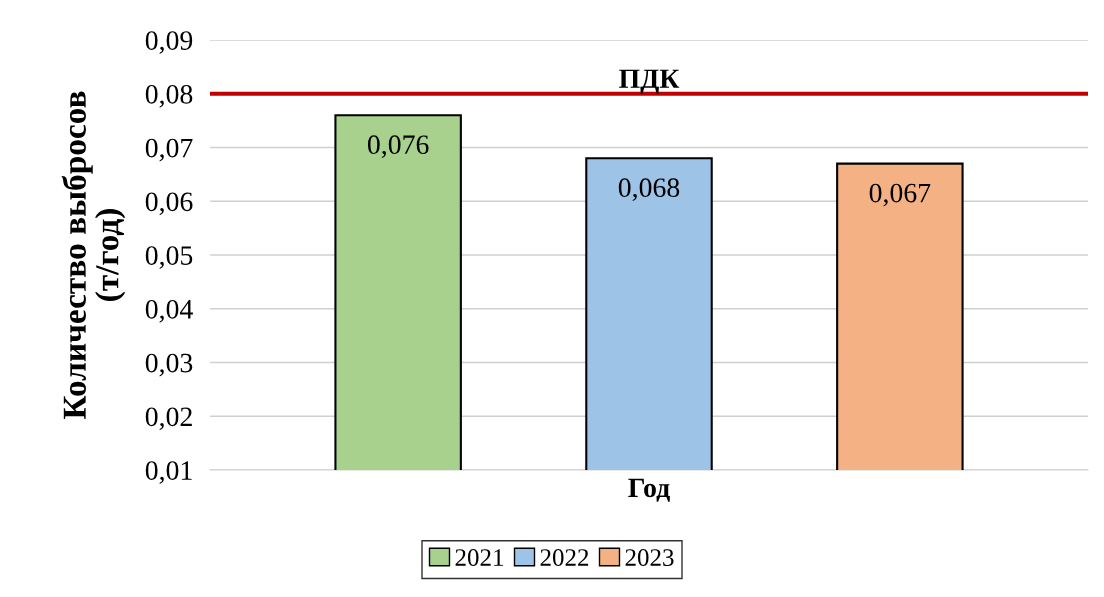  Describe the element at coordinates (168, 472) in the screenshot. I see `y-tick-label: 0,01` at that location.